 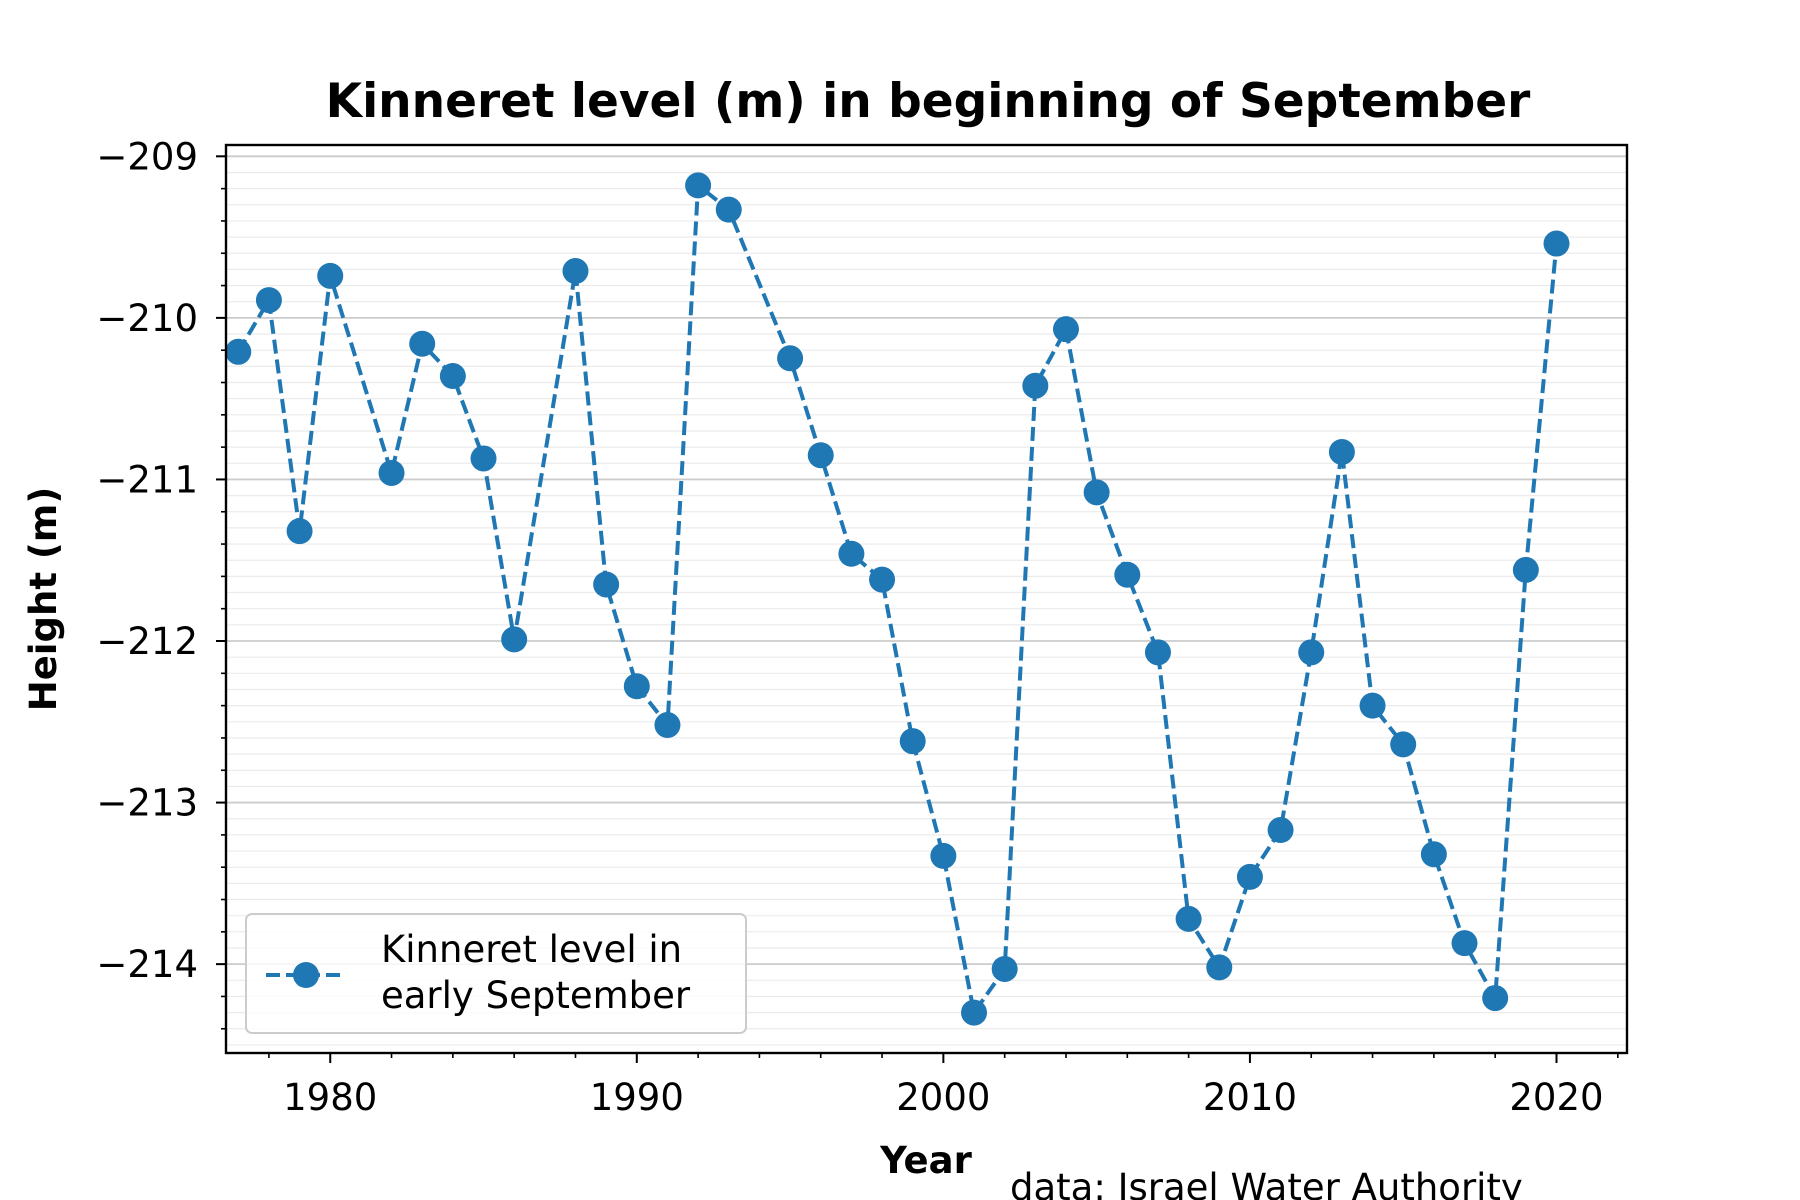 What do you see at coordinates (147, 156) in the screenshot?
I see `y-tick-label: −209` at bounding box center [147, 156].